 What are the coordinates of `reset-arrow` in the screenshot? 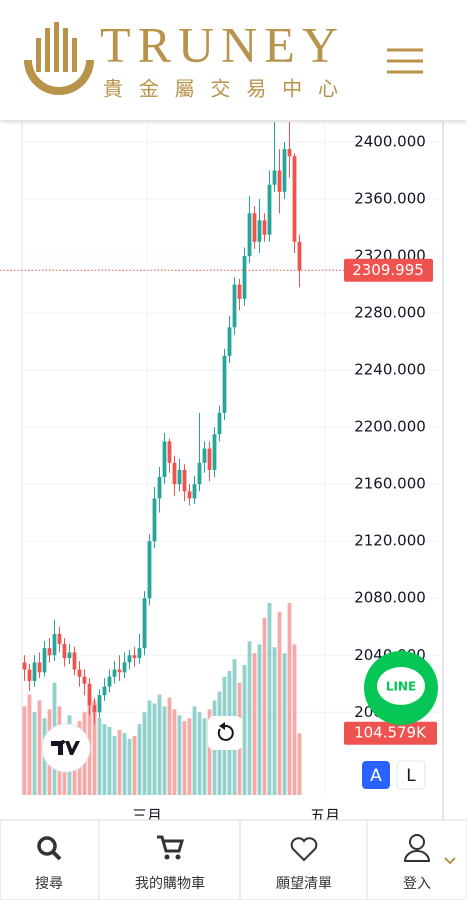 It's located at (222, 726).